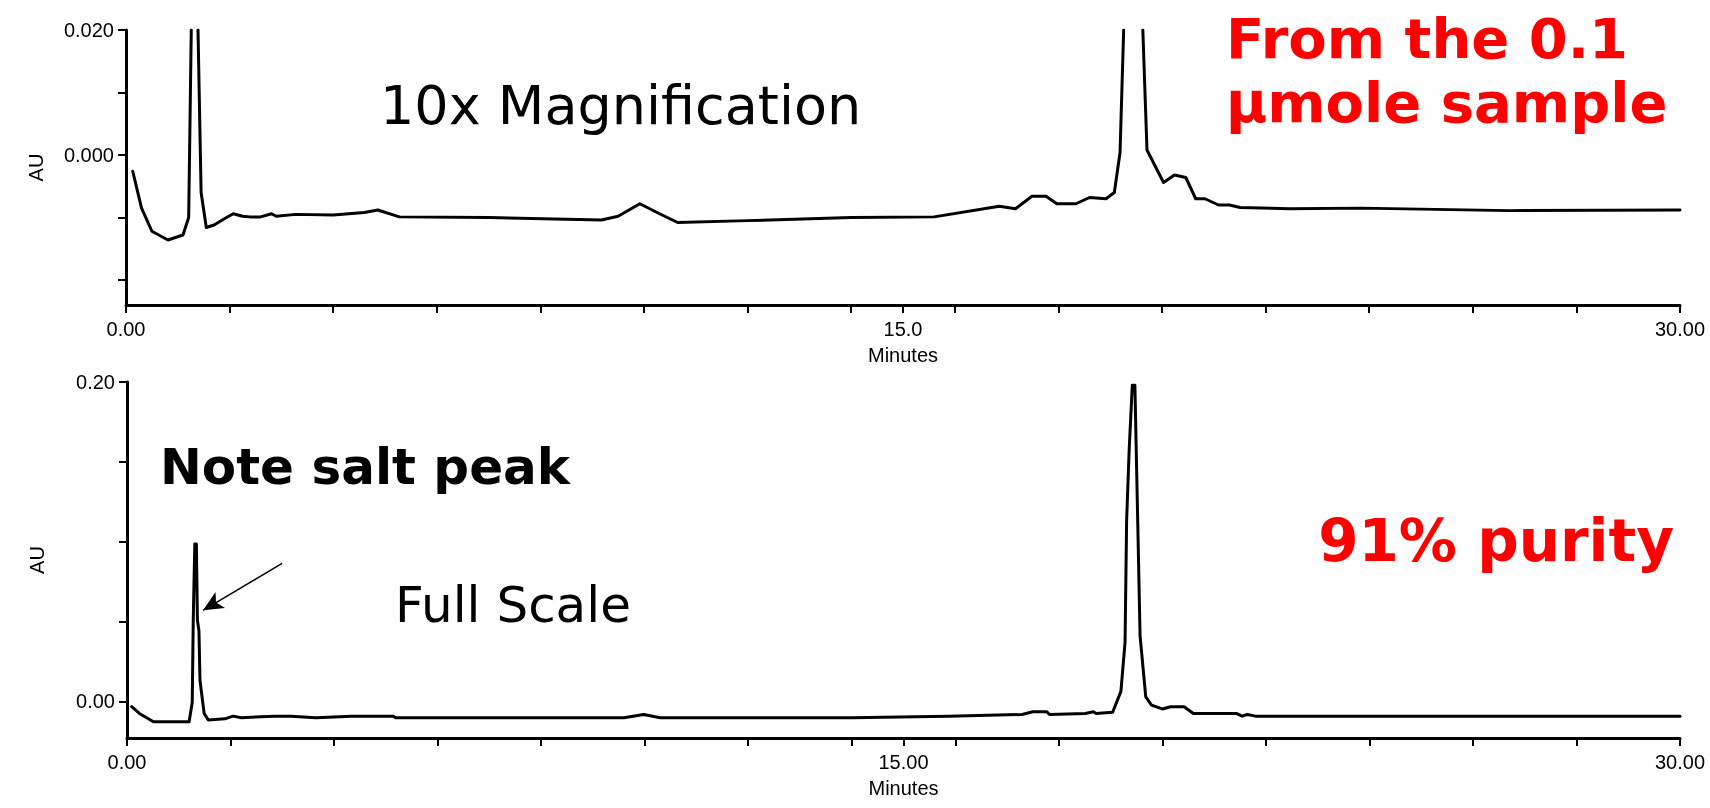  I want to click on annotation: 10x Magnification, so click(621, 105).